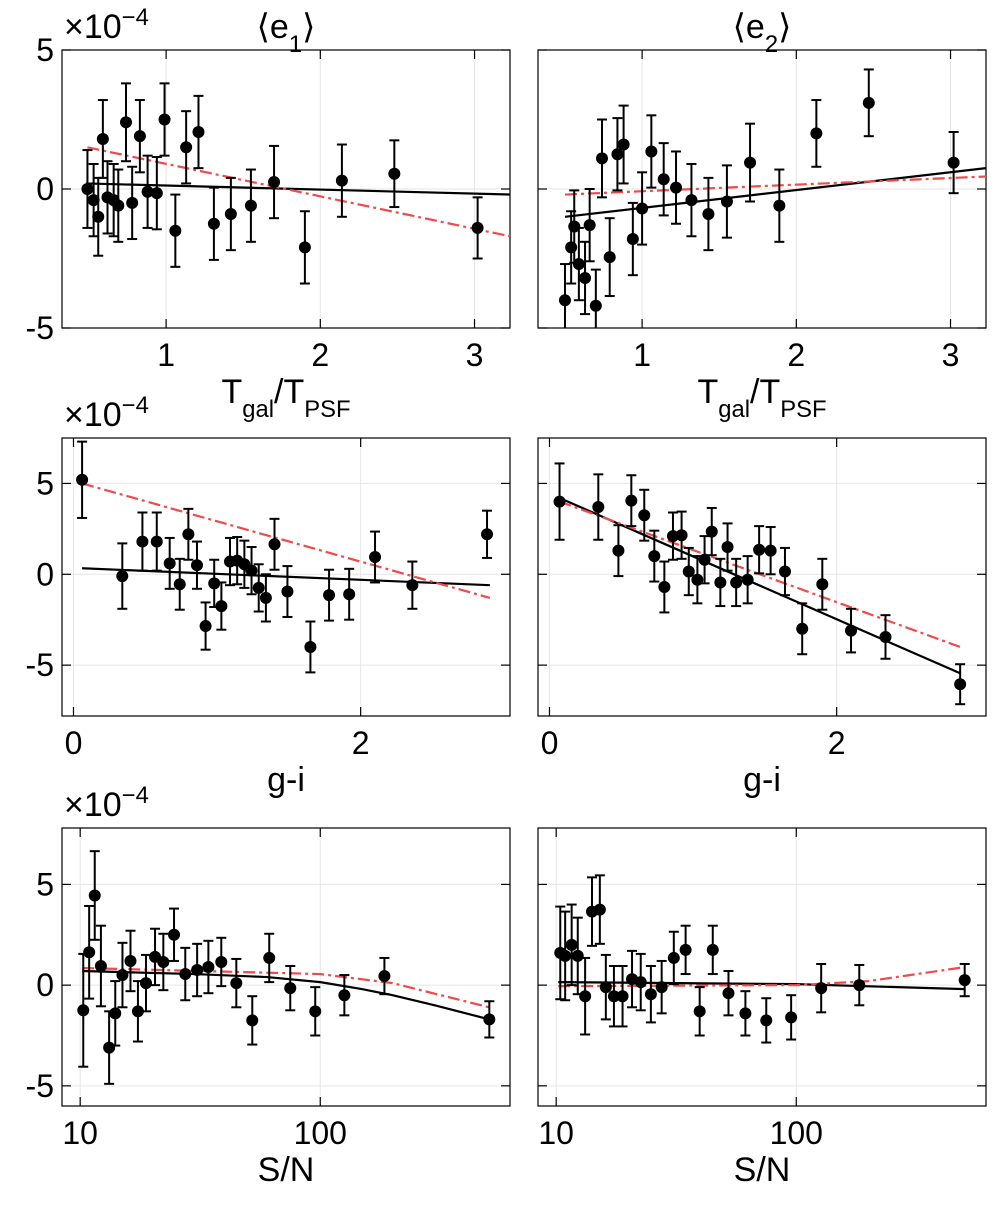 The height and width of the screenshot is (1205, 997). I want to click on x-axis-label: S/N, so click(762, 1170).